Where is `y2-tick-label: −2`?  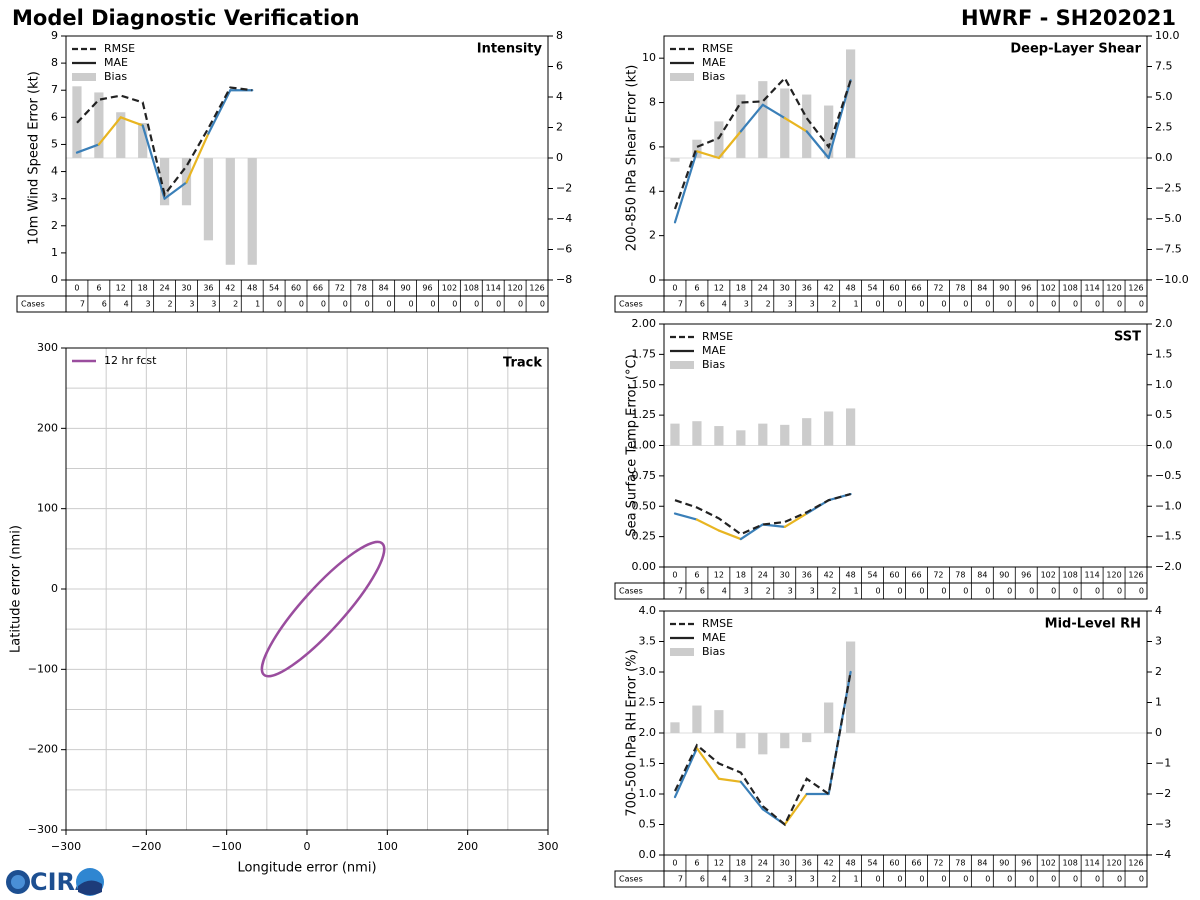
y2-tick-label: −2 is located at coordinates (564, 188).